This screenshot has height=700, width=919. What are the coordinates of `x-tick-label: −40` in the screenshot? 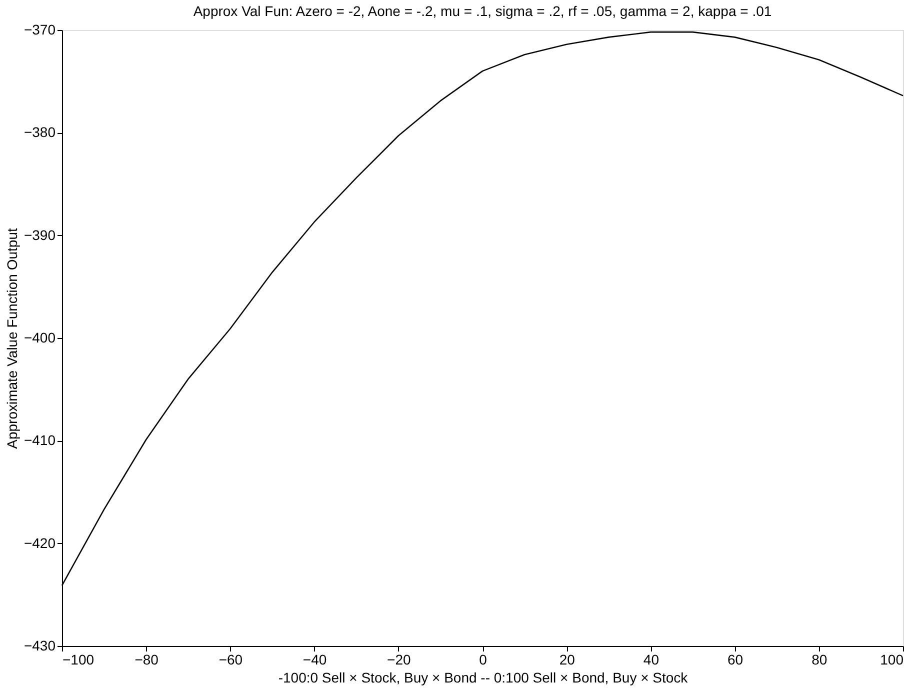 It's located at (314, 660).